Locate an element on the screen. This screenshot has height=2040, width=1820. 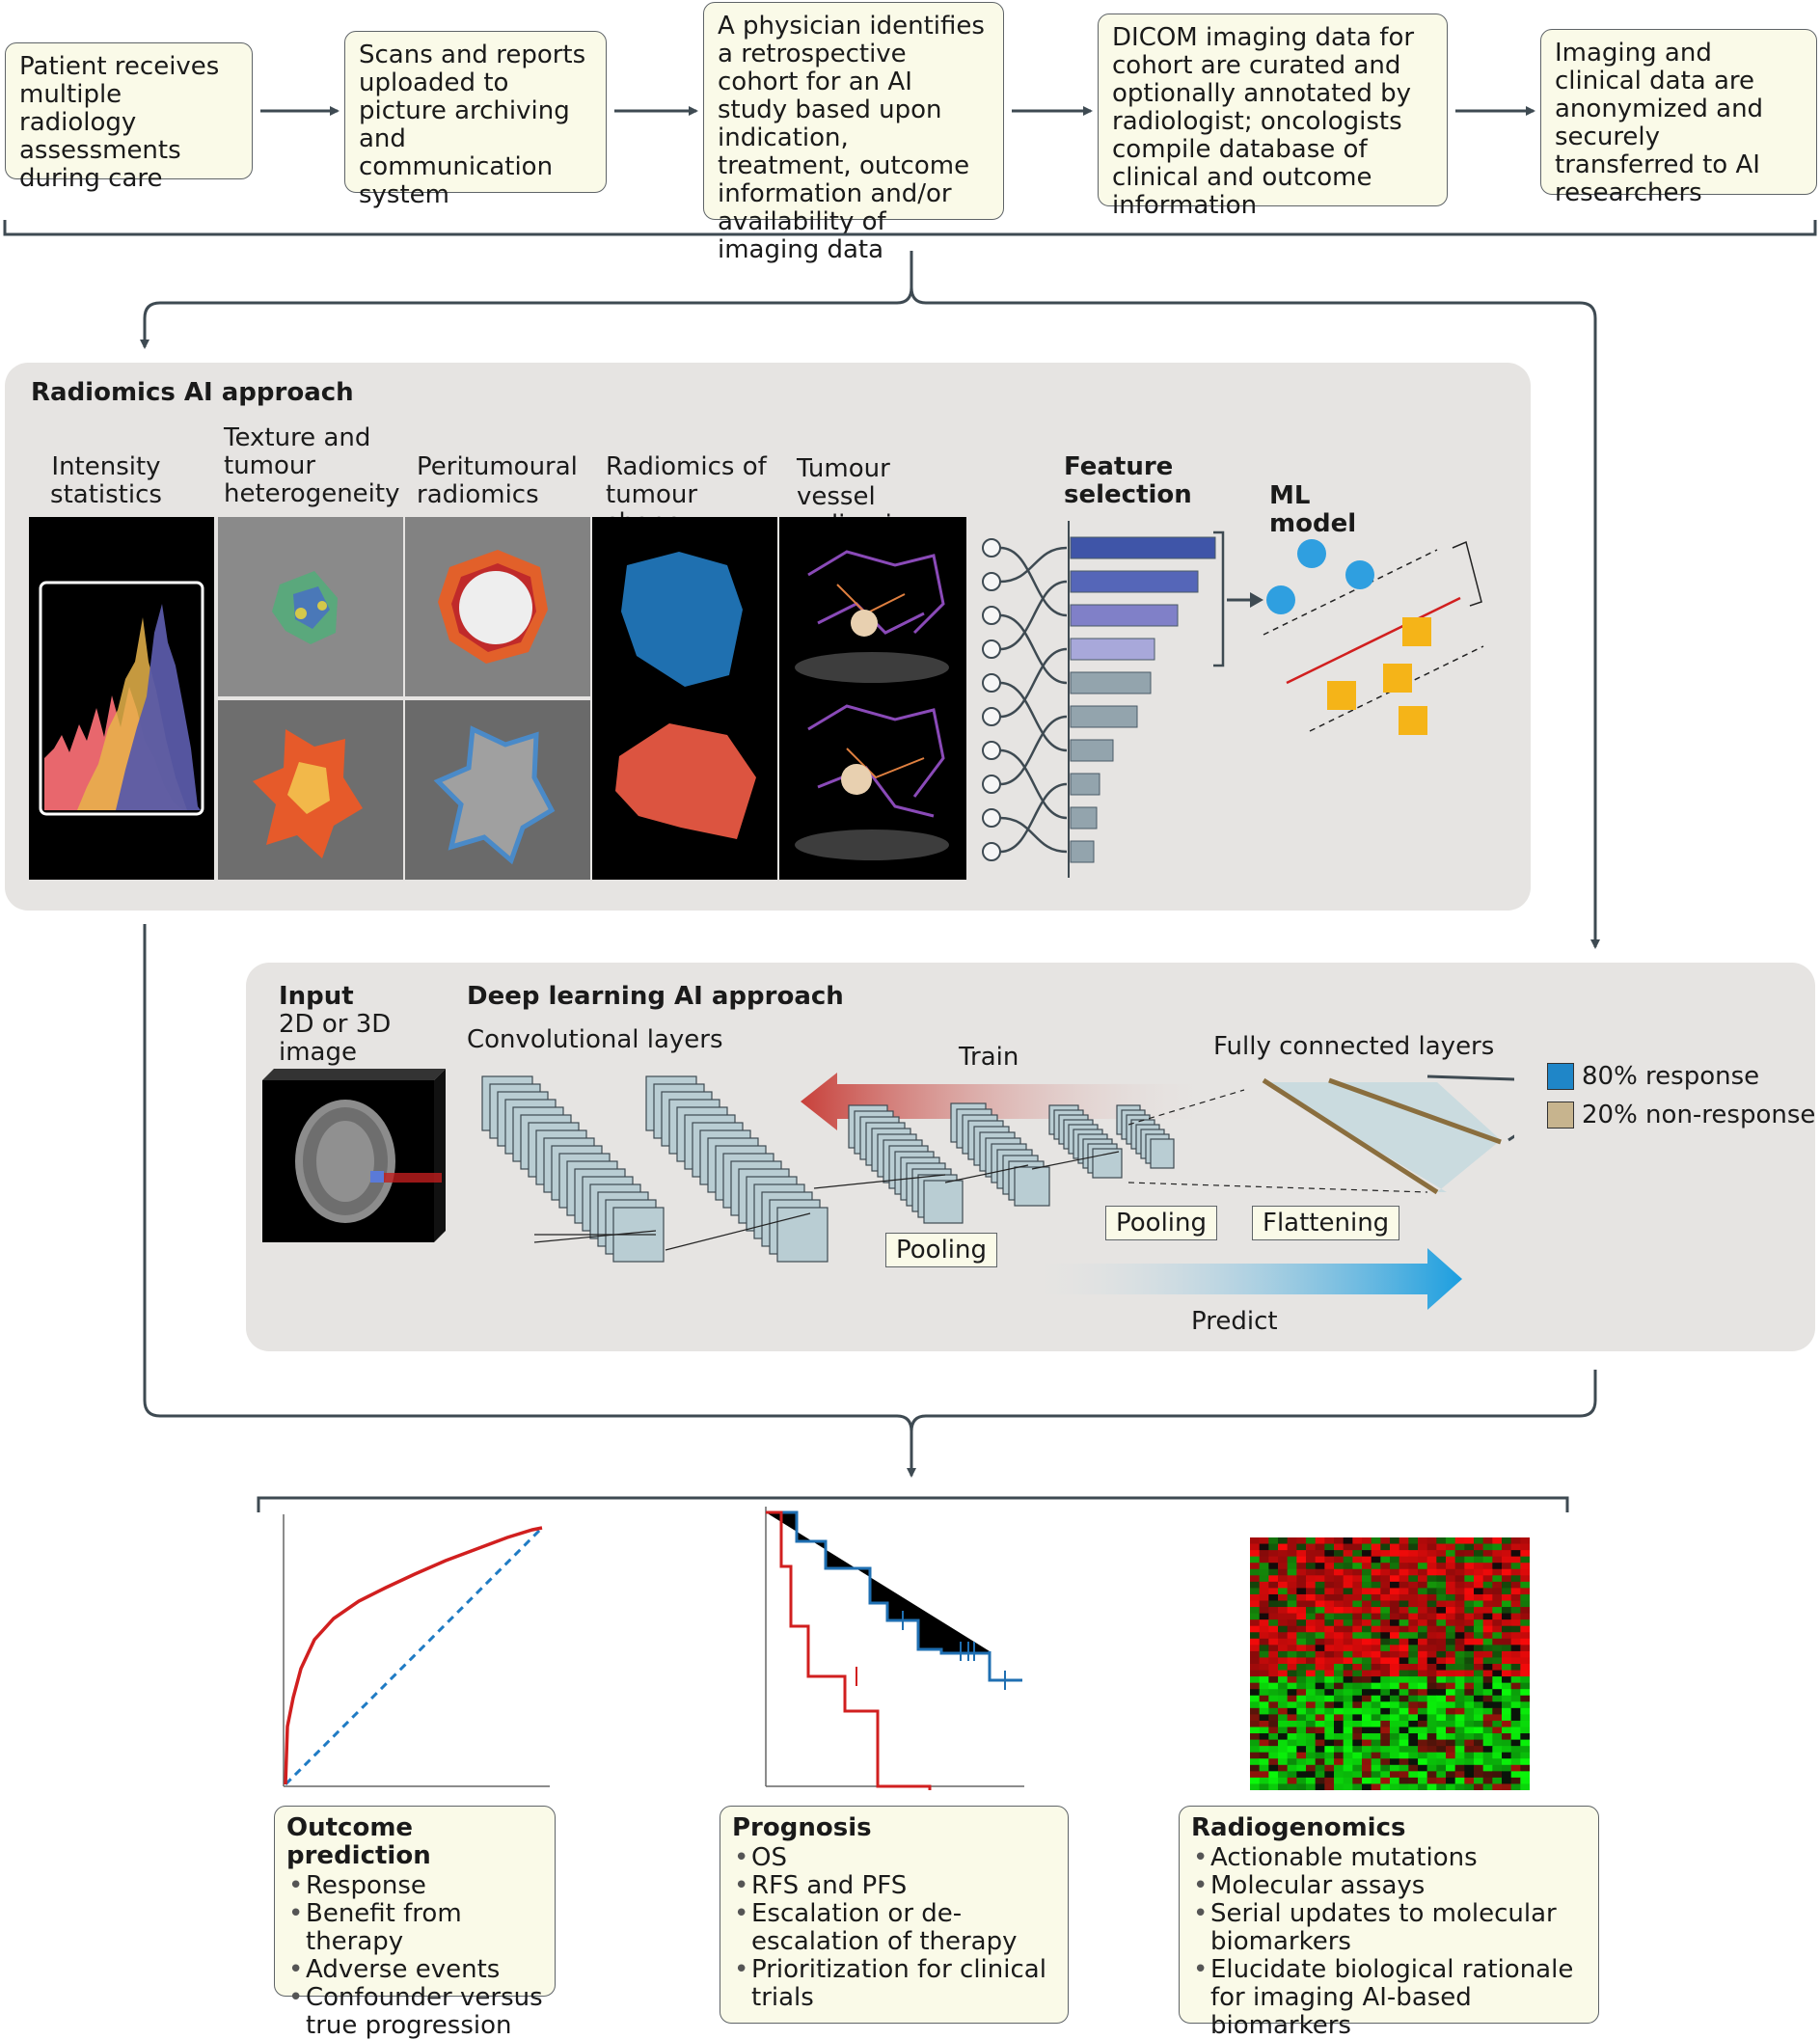
tumour-vessel-image is located at coordinates (873, 699).